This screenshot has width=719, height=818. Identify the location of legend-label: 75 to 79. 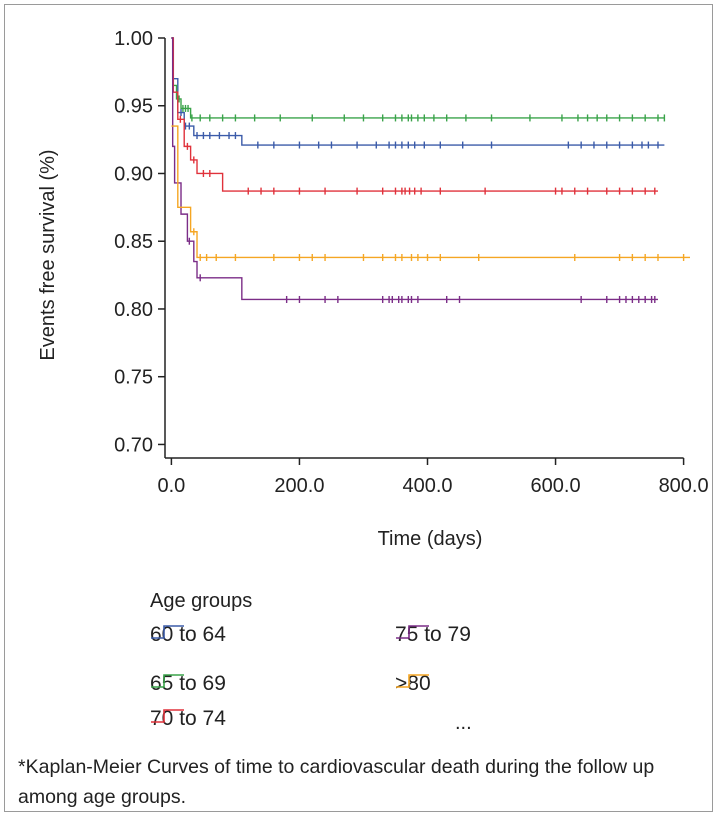
(433, 634).